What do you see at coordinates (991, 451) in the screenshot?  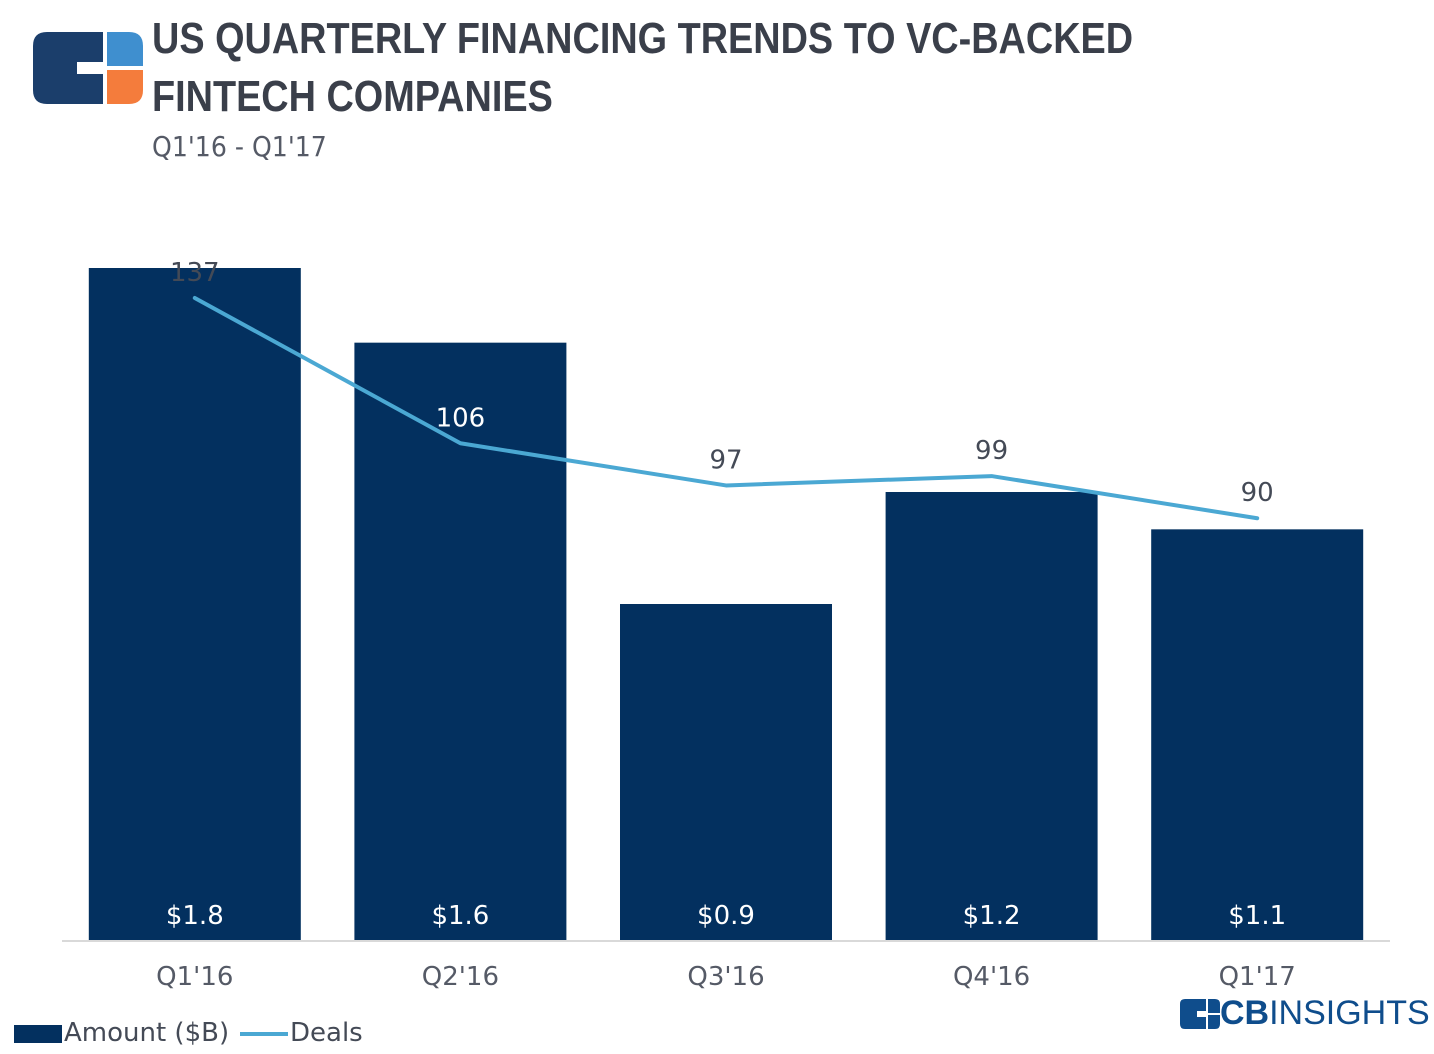 I see `line-data-label: 99` at bounding box center [991, 451].